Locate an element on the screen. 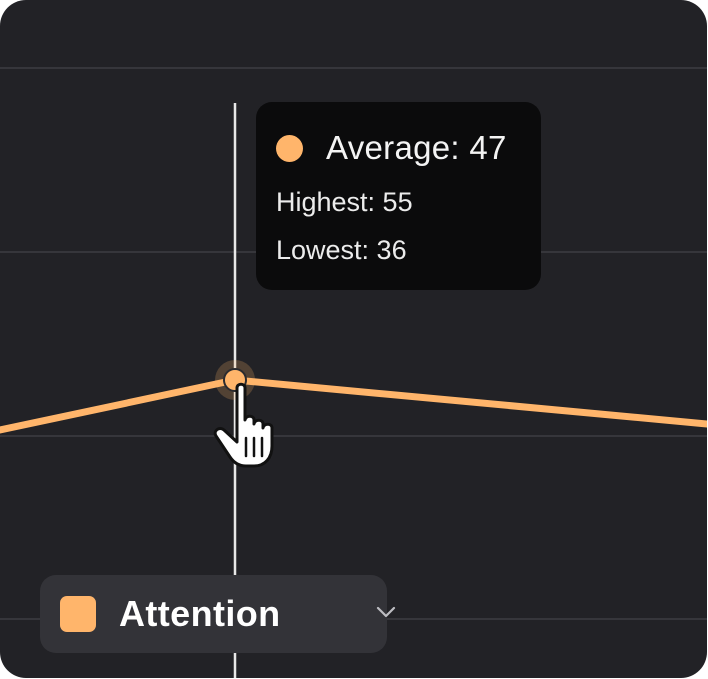 Image resolution: width=708 pixels, height=679 pixels. chart-tooltip: Average: 47 Highest: 55 Lowest: 36 is located at coordinates (398, 196).